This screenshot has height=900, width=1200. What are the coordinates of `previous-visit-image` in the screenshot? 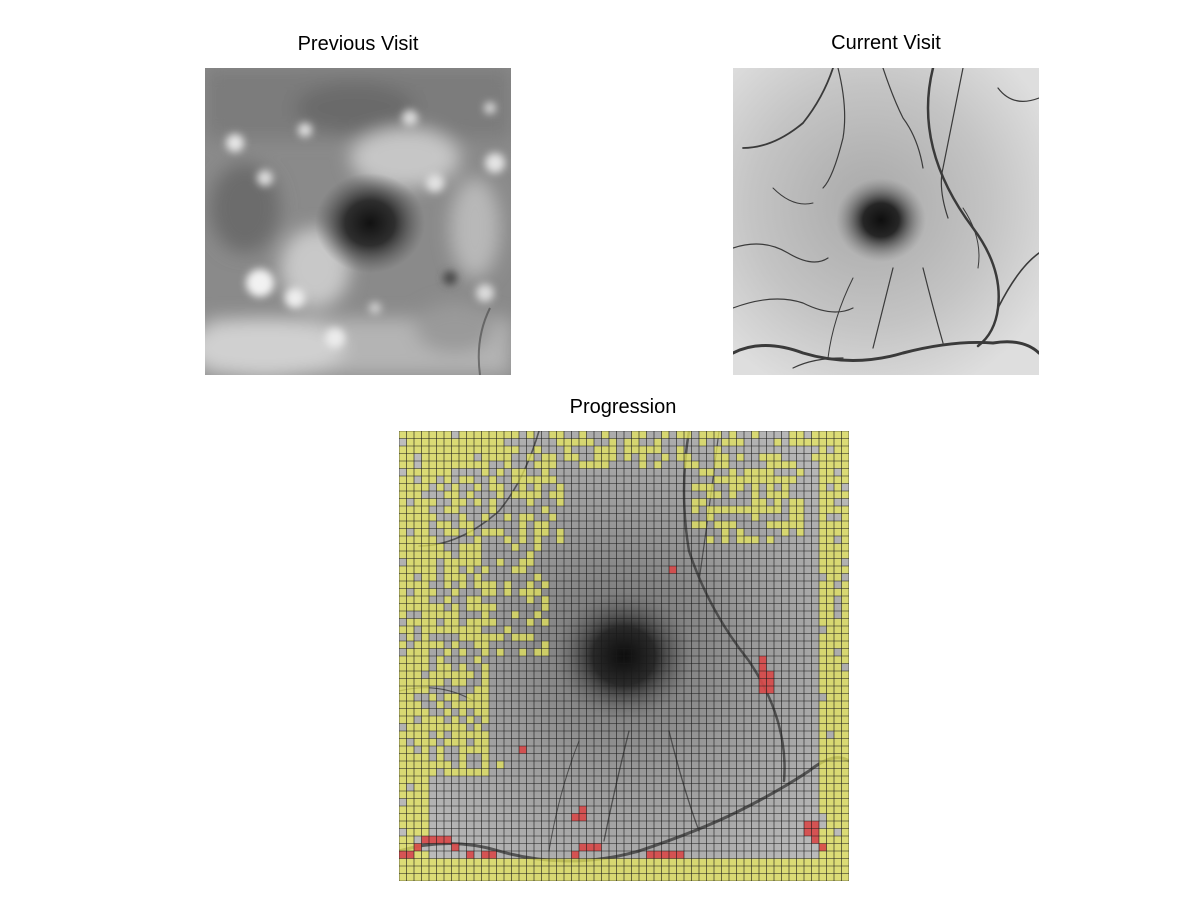 It's located at (358, 221).